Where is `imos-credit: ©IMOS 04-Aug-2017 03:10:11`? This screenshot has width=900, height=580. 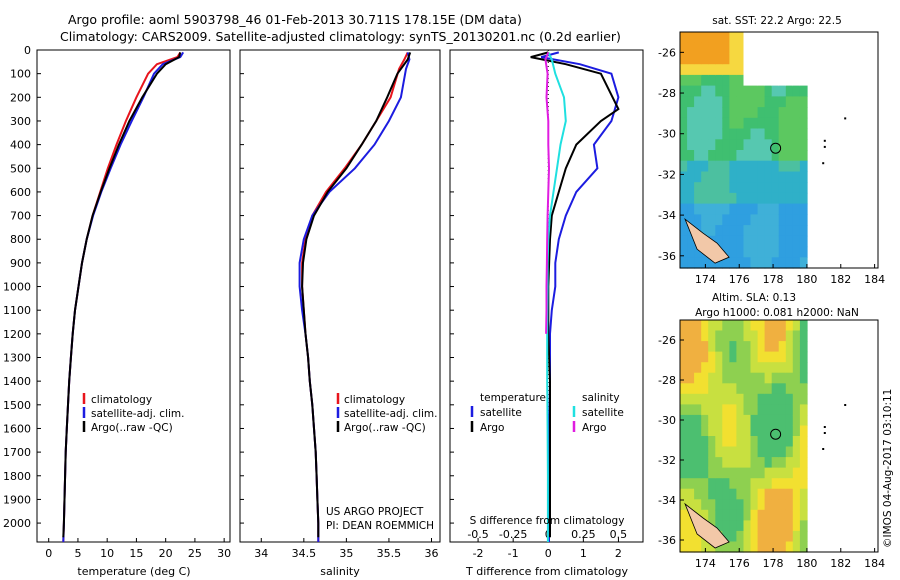 imos-credit: ©IMOS 04-Aug-2017 03:10:11 is located at coordinates (888, 468).